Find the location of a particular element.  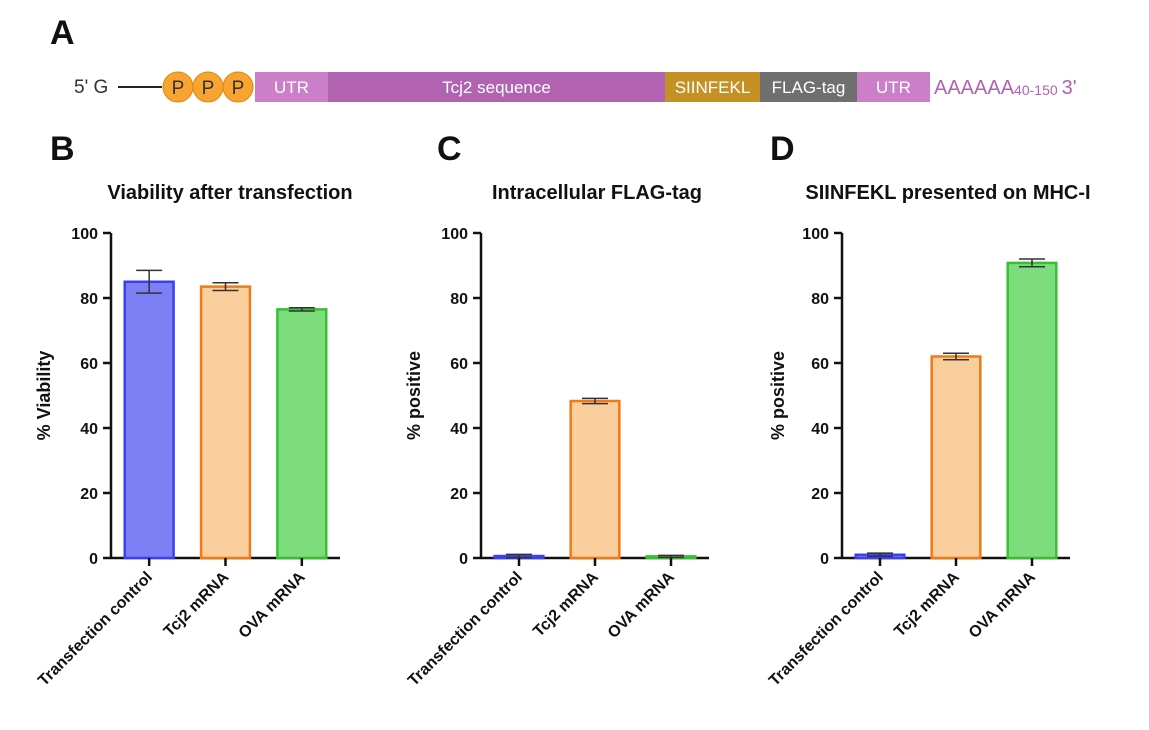

chart-title: Intracellular FLAG-tag is located at coordinates (597, 193).